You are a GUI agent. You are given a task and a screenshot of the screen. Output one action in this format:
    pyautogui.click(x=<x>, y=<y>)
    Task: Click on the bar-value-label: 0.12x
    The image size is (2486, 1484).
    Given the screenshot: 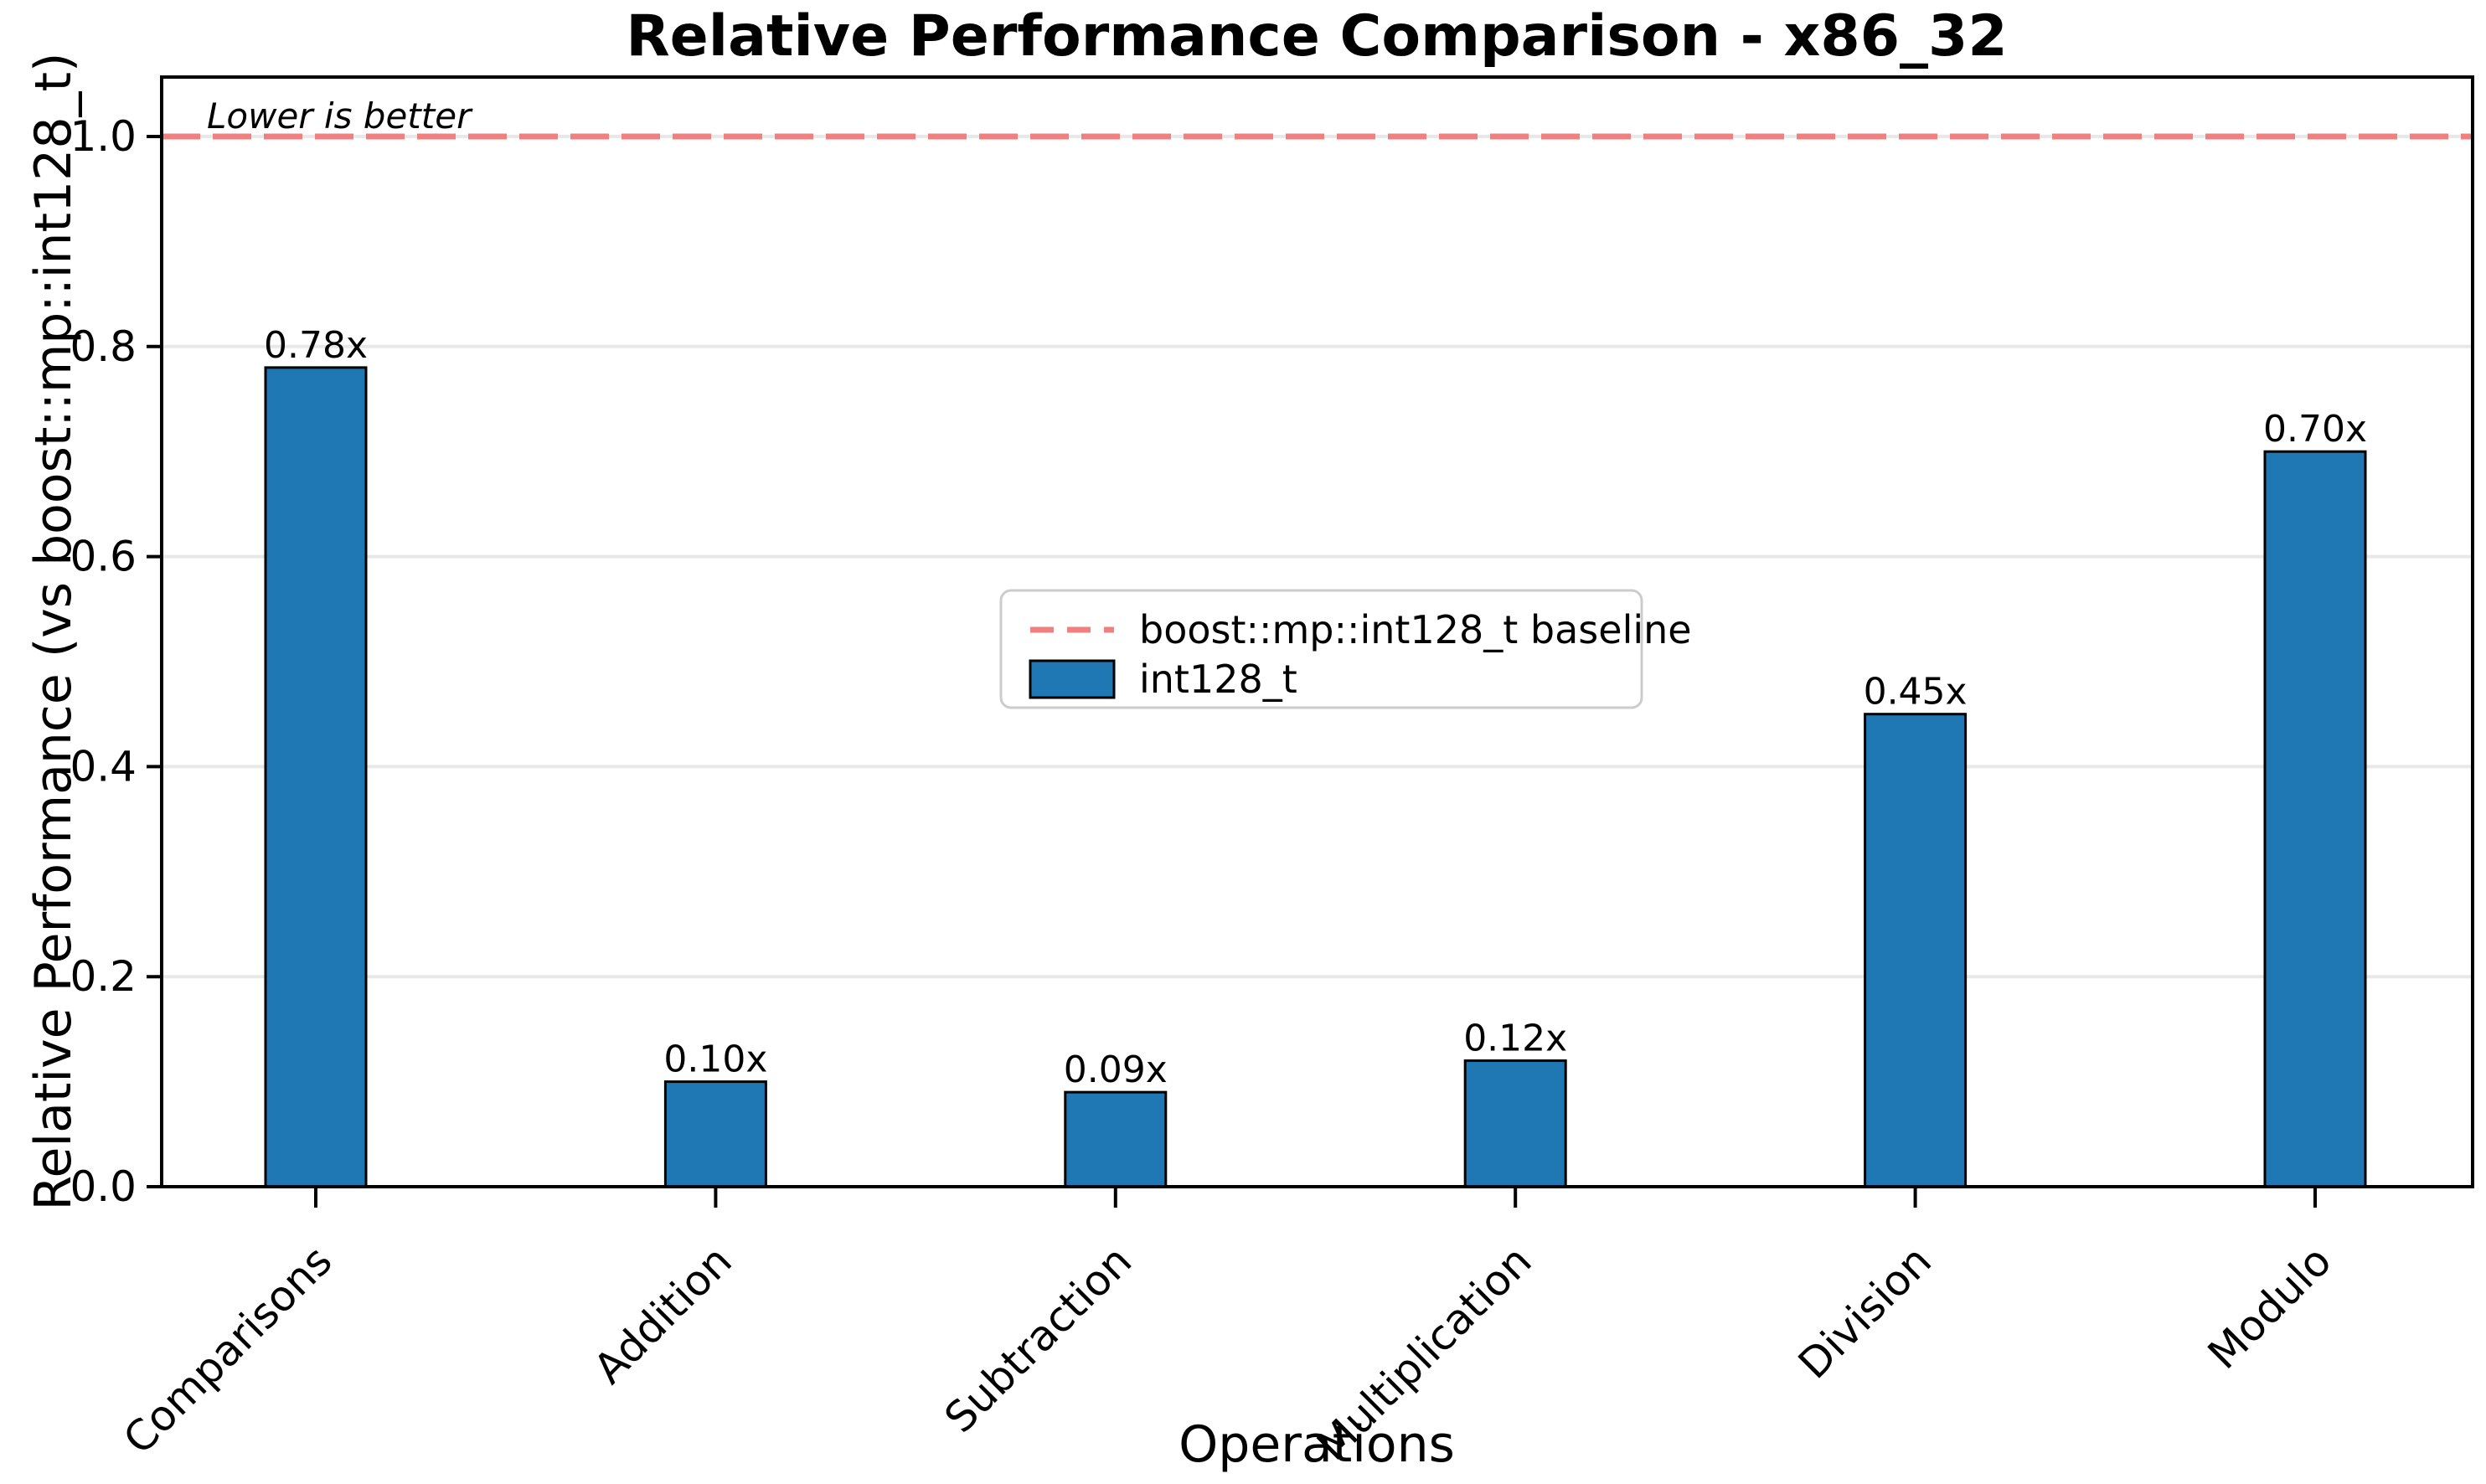 What is the action you would take?
    pyautogui.click(x=1515, y=1039)
    